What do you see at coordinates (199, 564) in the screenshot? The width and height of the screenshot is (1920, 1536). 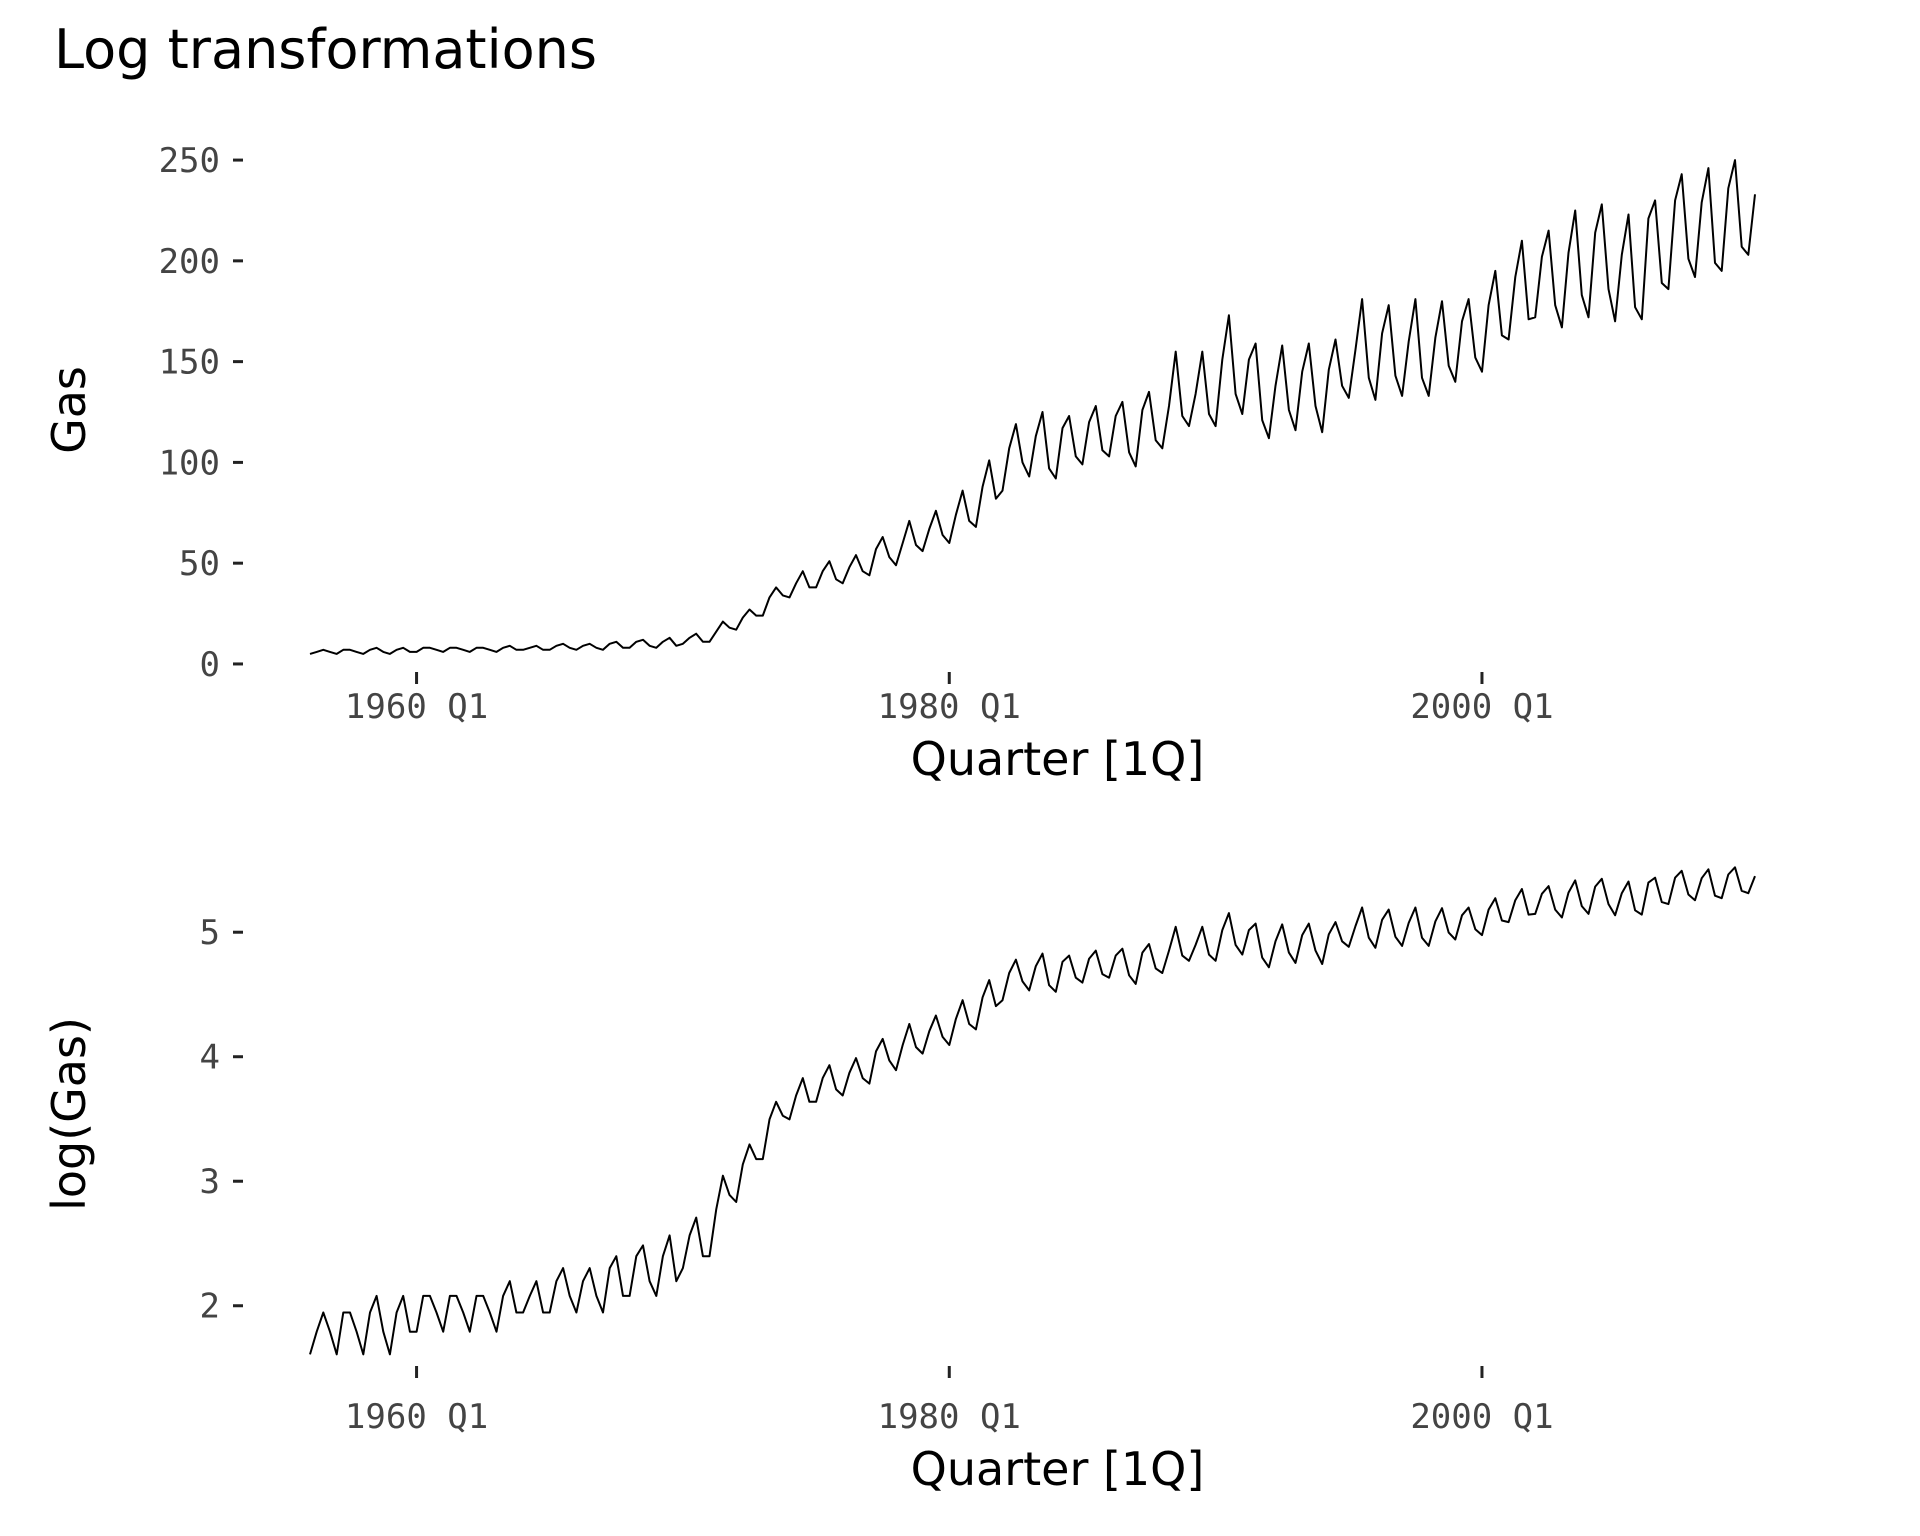 I see `y-tick-label: 50` at bounding box center [199, 564].